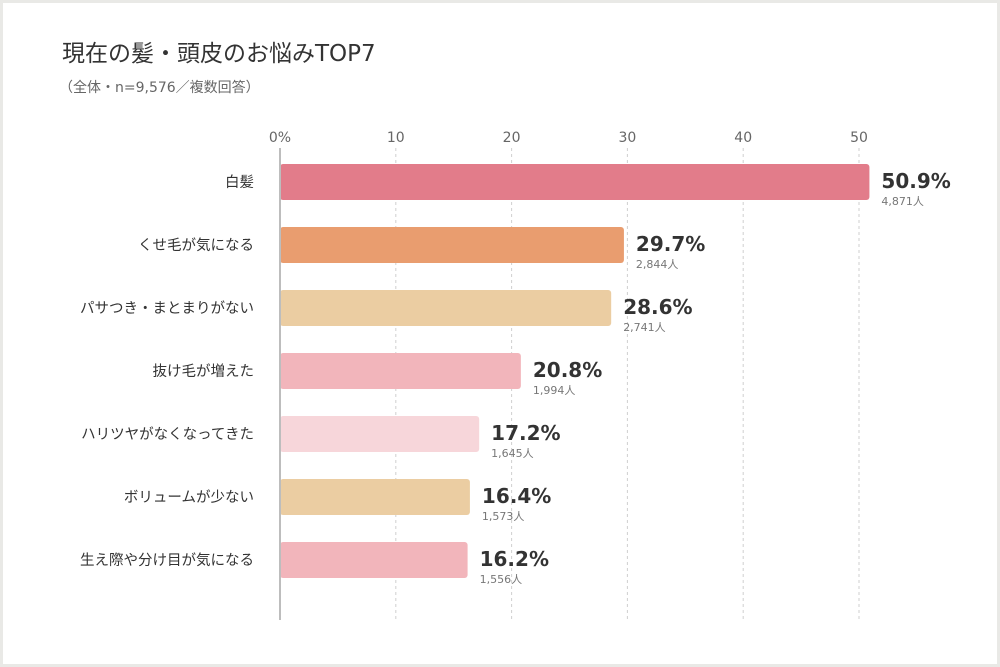 Image resolution: width=1000 pixels, height=667 pixels. Describe the element at coordinates (503, 516) in the screenshot. I see `count-label: 1,573人` at that location.